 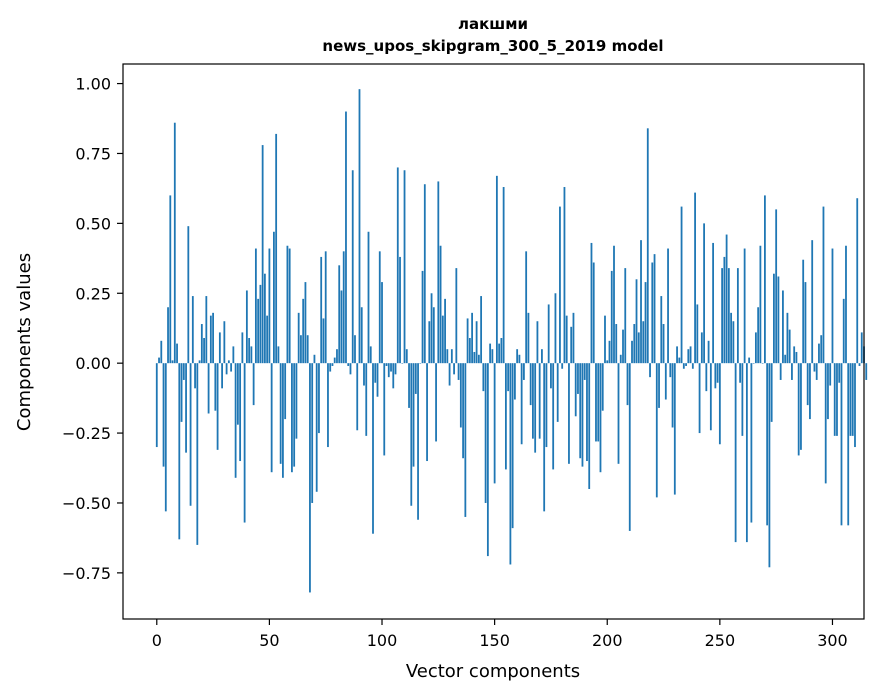 What do you see at coordinates (500, 634) in the screenshot?
I see `x-axis-ticks: 0 50 100 150 200 250 300` at bounding box center [500, 634].